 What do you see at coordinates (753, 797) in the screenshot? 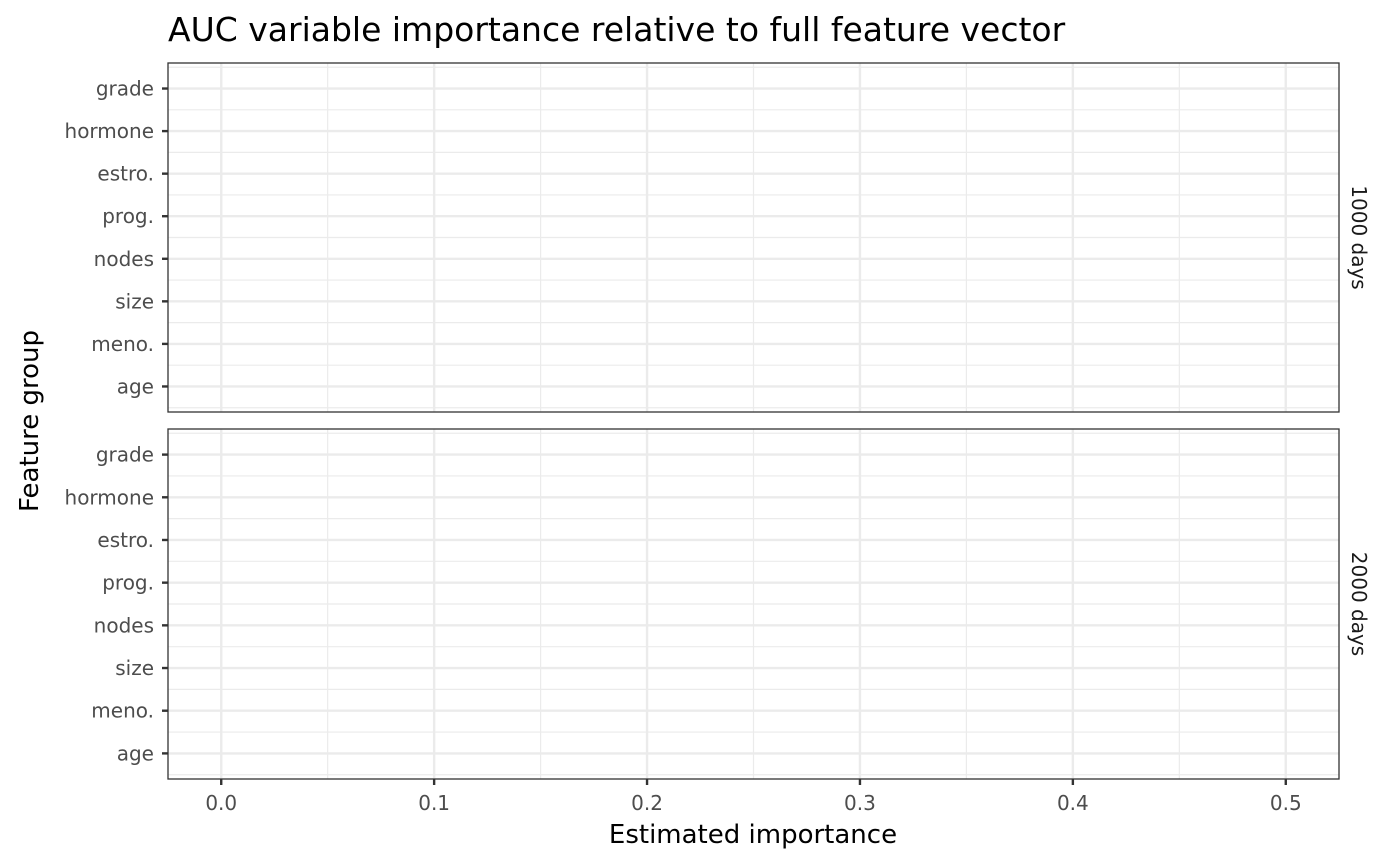
I see `x-axis: 0.0 0.1 0.2 0.3 0.4 0.5` at bounding box center [753, 797].